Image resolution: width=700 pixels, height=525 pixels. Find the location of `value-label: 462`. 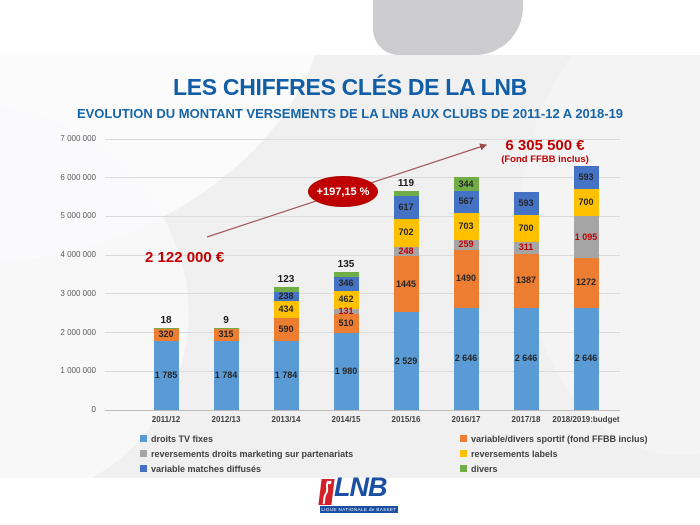

value-label: 462 is located at coordinates (346, 299).